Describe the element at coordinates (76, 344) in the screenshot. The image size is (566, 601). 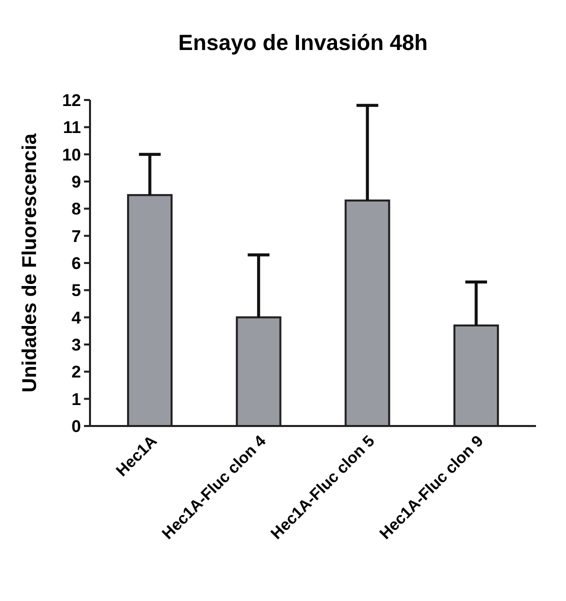
I see `y-tick-label: 3` at that location.